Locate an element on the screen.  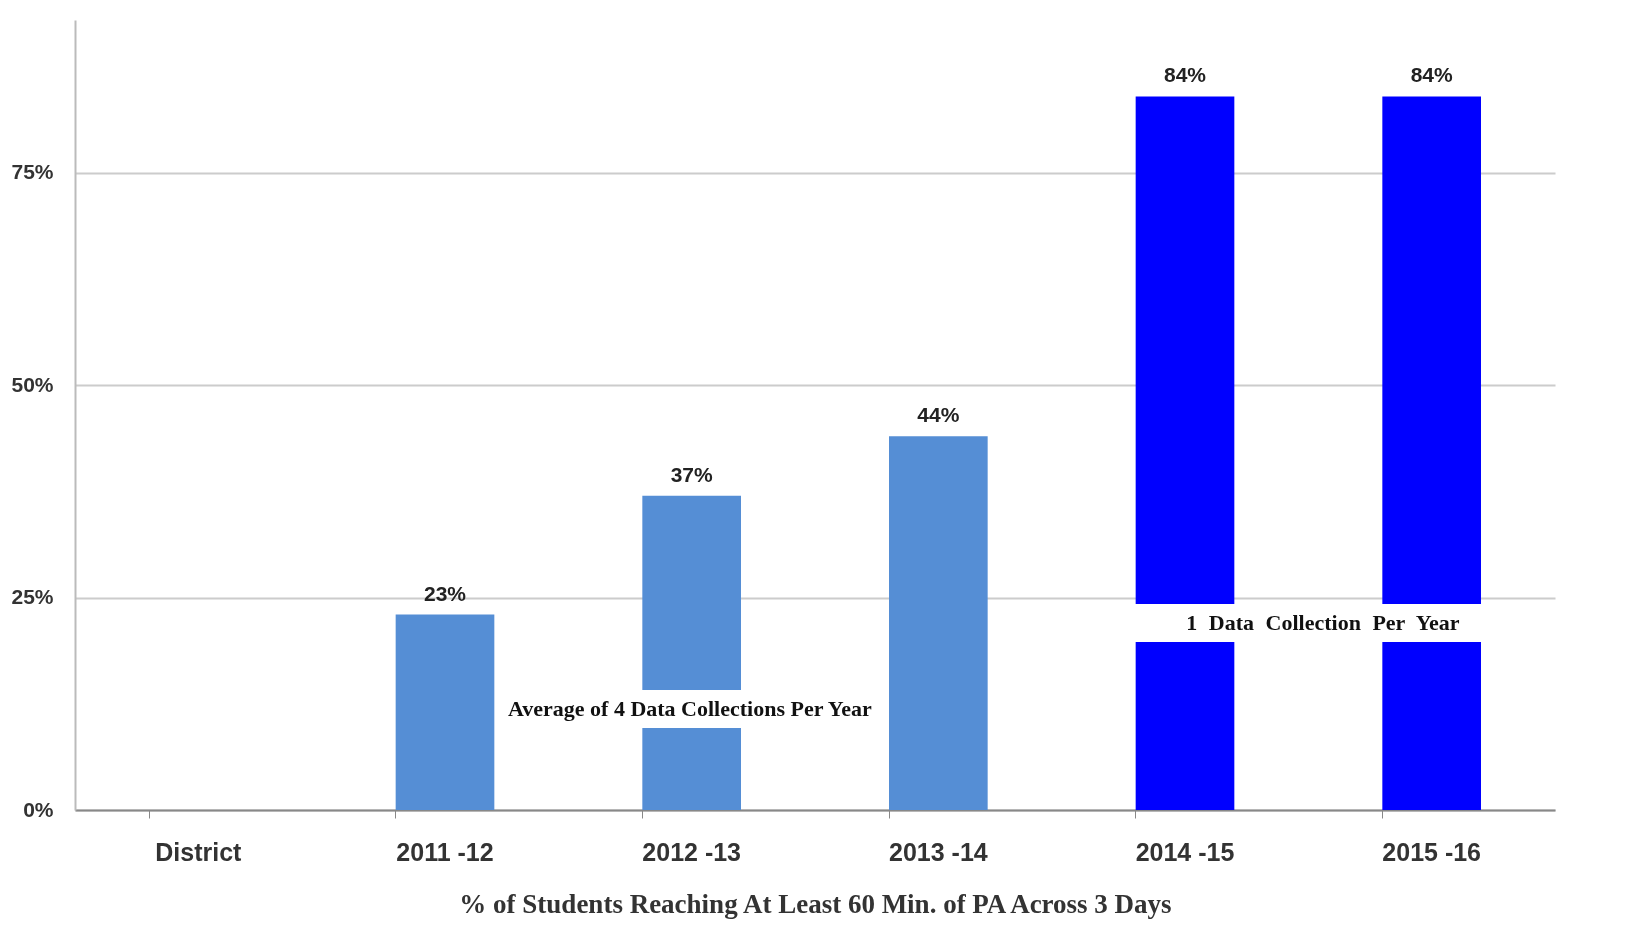
x-tick-label: 2014 -15 is located at coordinates (1185, 851).